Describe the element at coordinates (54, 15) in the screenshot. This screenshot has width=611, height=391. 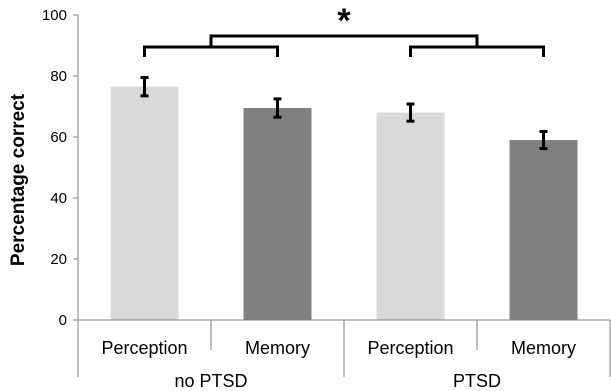
I see `y-tick-label: 100` at that location.